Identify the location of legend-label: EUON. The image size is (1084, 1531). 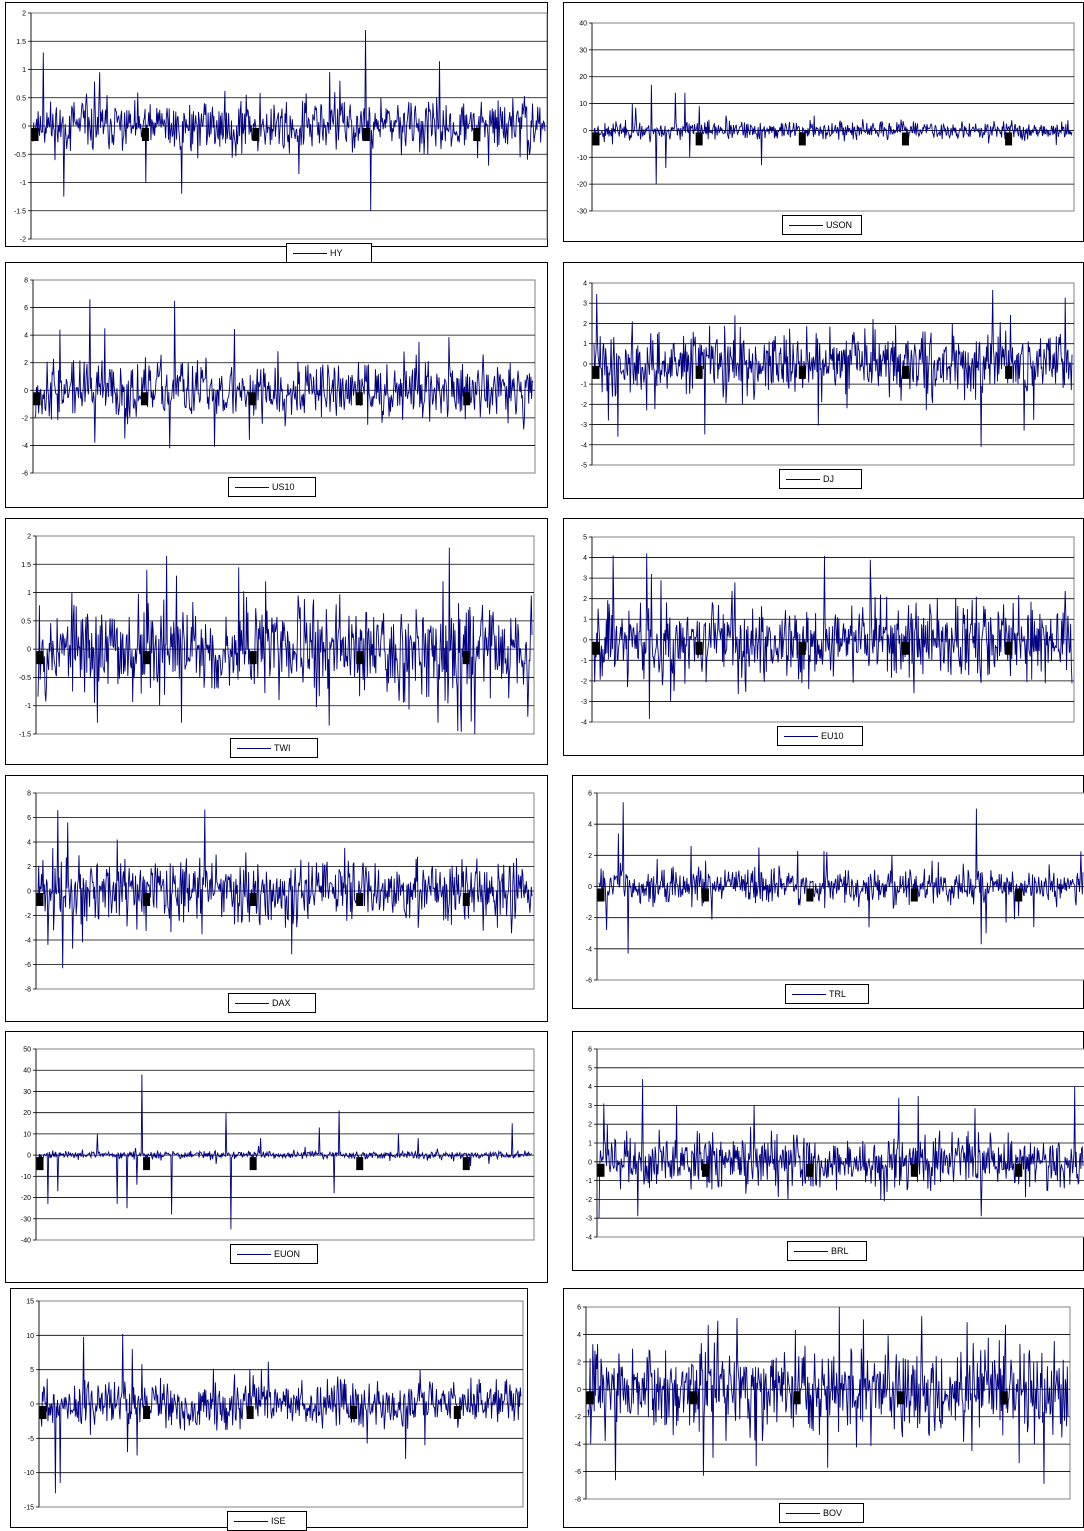
(287, 1254).